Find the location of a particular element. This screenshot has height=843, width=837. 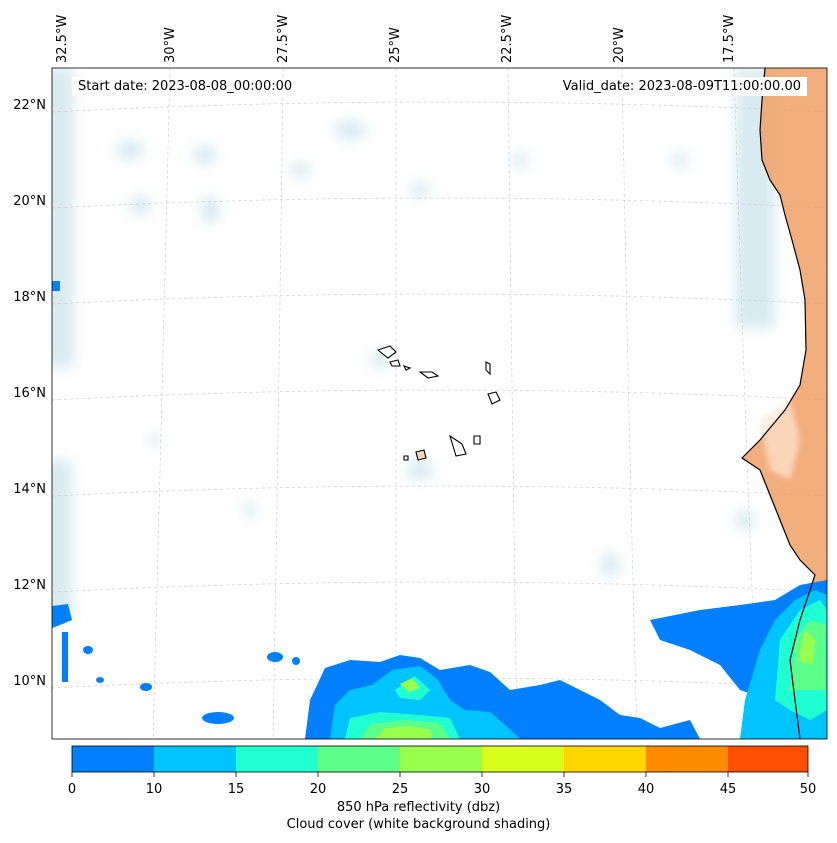

colorbar-tick-0: 0 is located at coordinates (72, 789).